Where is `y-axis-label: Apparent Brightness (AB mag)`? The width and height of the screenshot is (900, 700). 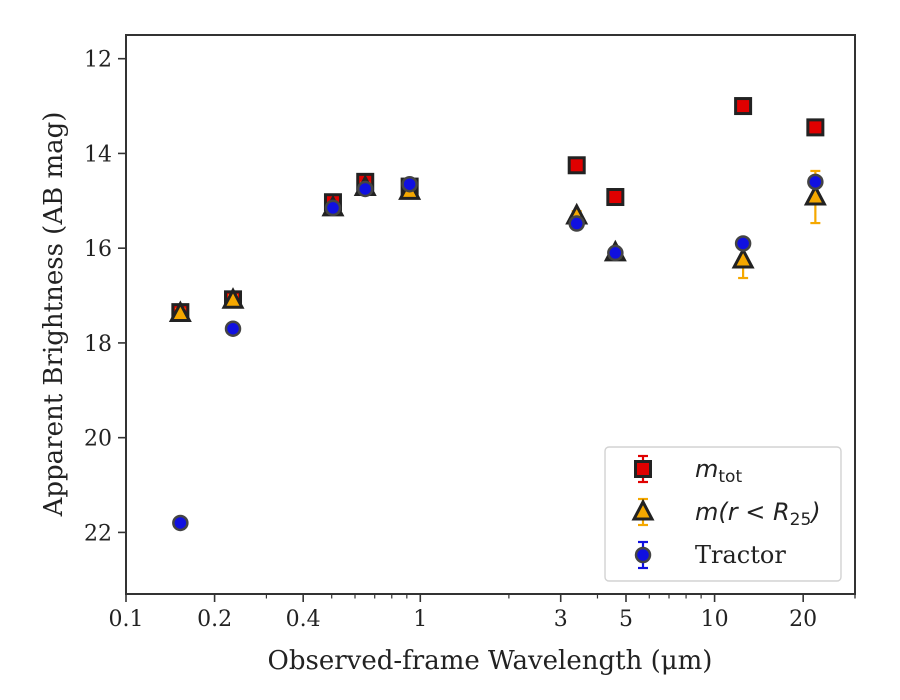 y-axis-label: Apparent Brightness (AB mag) is located at coordinates (54, 315).